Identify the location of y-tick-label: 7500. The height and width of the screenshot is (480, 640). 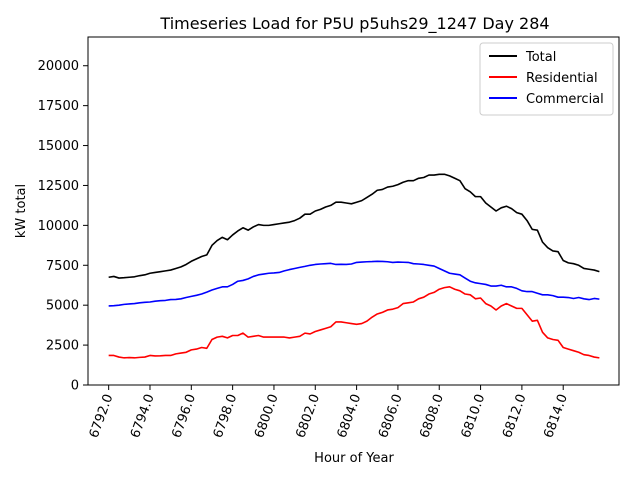
(62, 266).